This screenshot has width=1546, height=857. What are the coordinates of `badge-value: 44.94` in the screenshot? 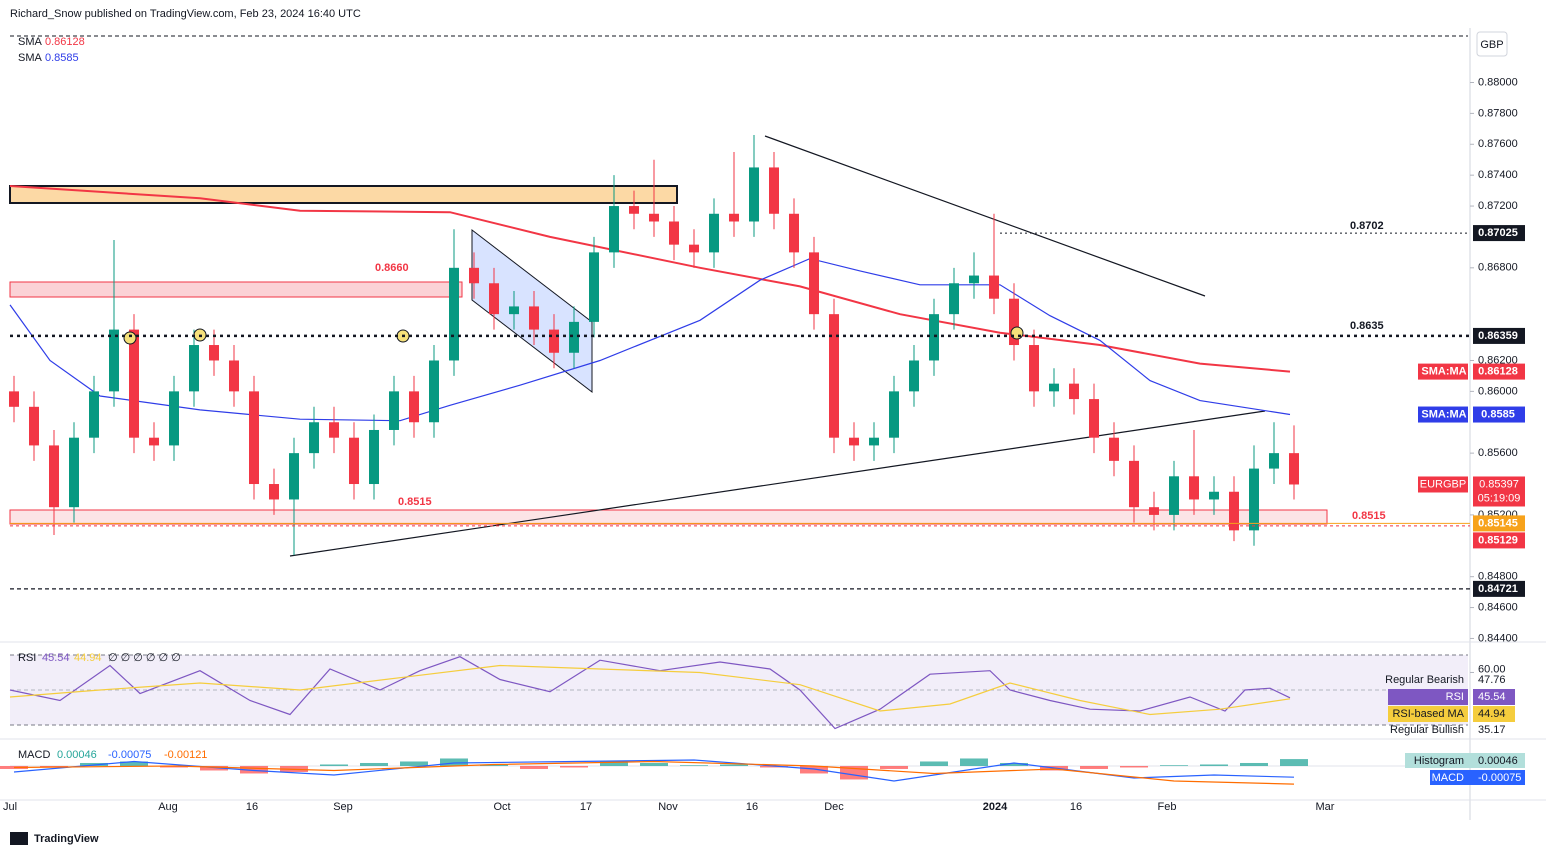 It's located at (1492, 714).